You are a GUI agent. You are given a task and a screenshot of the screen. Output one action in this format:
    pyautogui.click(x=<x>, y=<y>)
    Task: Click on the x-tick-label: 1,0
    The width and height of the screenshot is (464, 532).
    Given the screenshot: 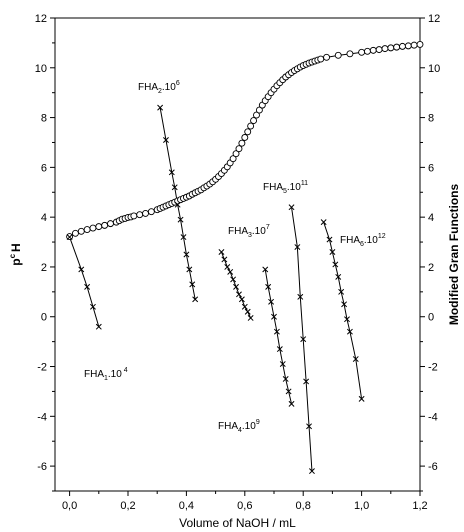 What is the action you would take?
    pyautogui.click(x=361, y=506)
    